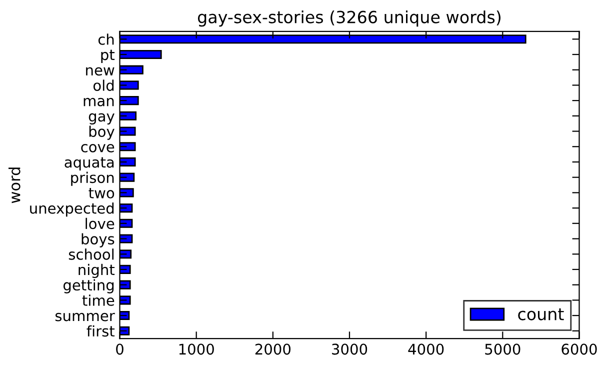 The height and width of the screenshot is (370, 611). I want to click on y-tick-label: new, so click(100, 71).